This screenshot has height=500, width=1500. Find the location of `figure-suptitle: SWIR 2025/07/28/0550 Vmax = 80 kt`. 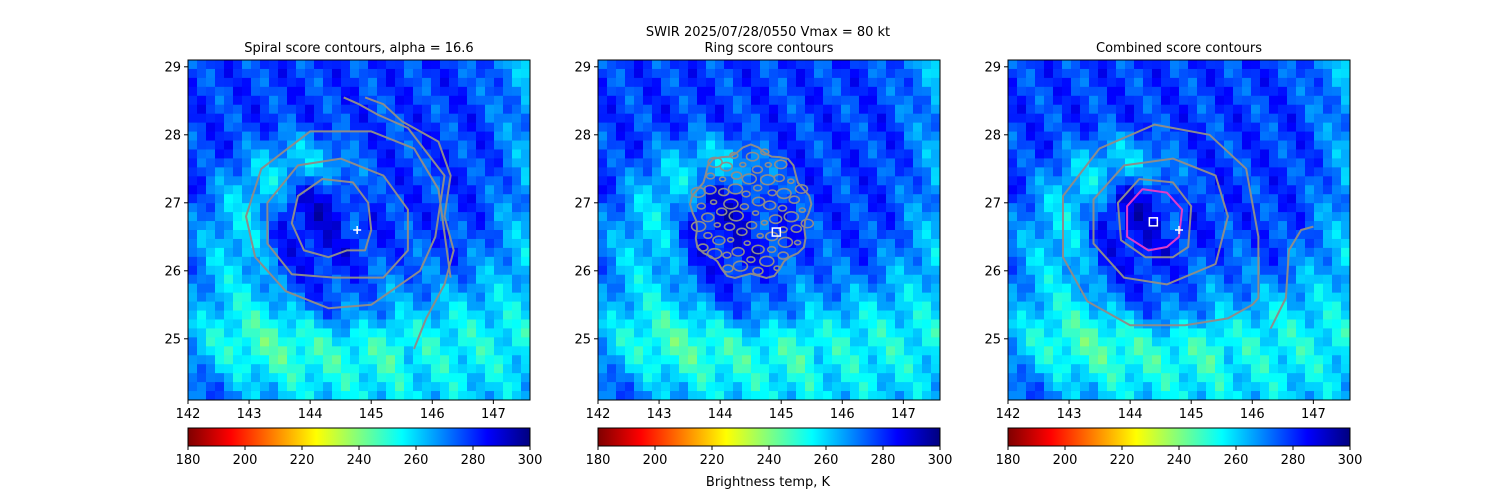

figure-suptitle: SWIR 2025/07/28/0550 Vmax = 80 kt is located at coordinates (768, 32).